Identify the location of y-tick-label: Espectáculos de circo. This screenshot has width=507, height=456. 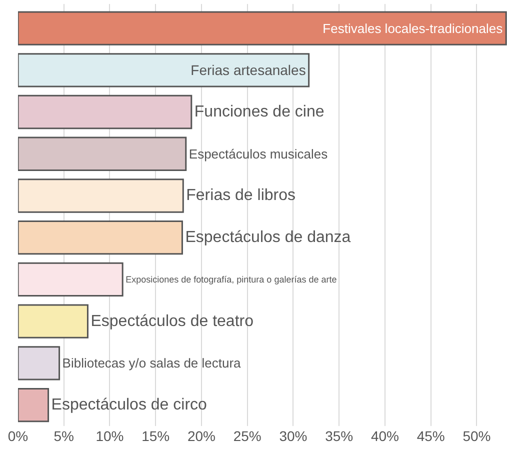
(129, 405).